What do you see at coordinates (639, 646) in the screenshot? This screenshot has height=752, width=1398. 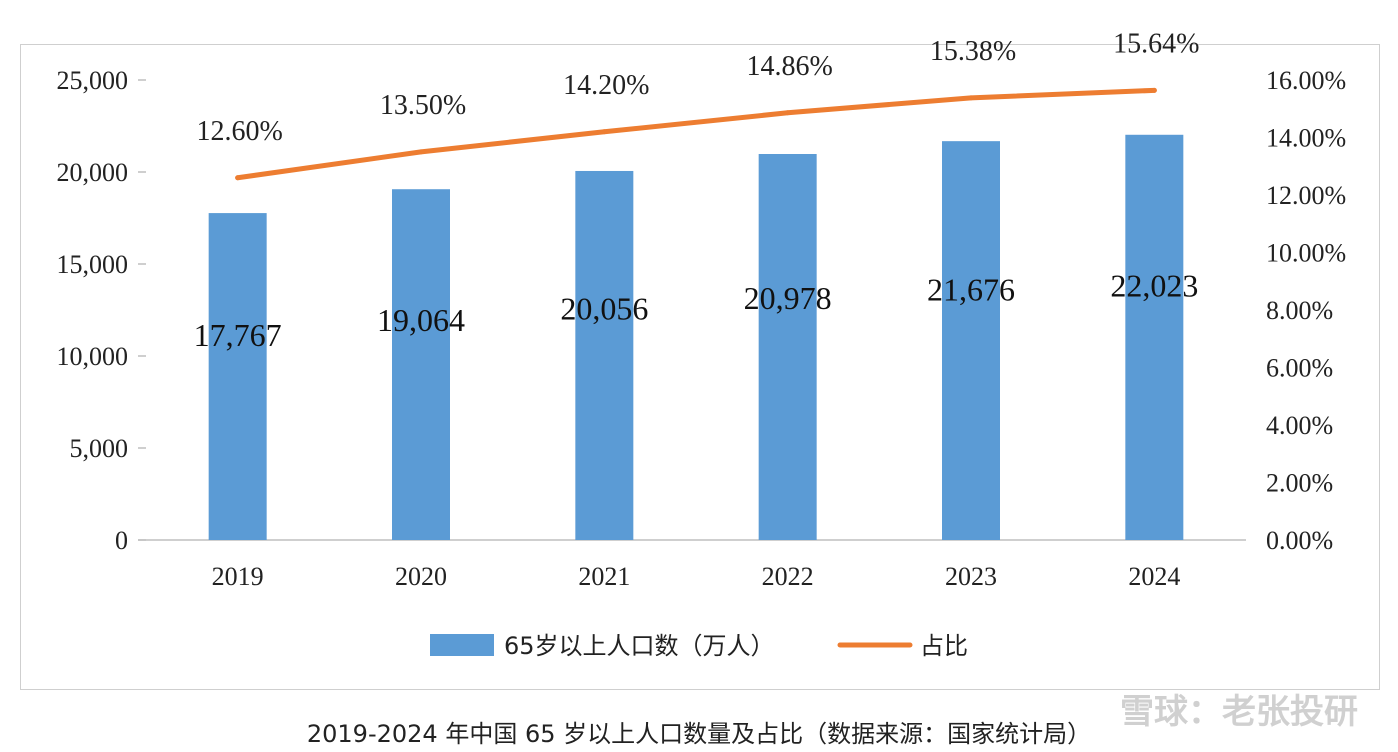 I see `legend-bar-label: 65岁以上人口数（万人）` at bounding box center [639, 646].